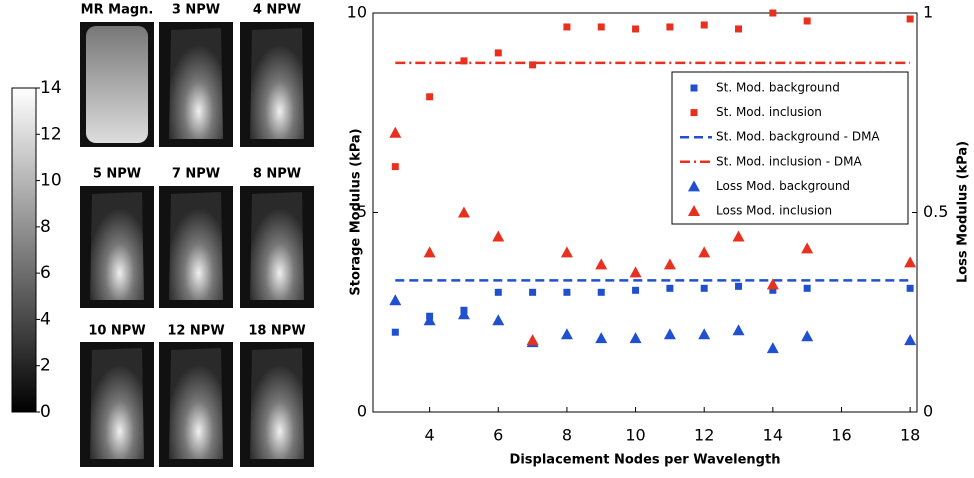 The height and width of the screenshot is (478, 974). What do you see at coordinates (783, 186) in the screenshot?
I see `legend-label: Loss Mod. background` at bounding box center [783, 186].